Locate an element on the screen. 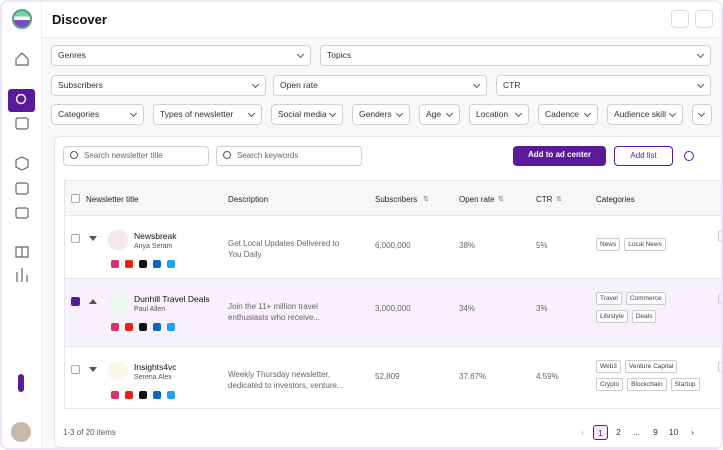 This screenshot has height=450, width=723. book-icon is located at coordinates (22, 252).